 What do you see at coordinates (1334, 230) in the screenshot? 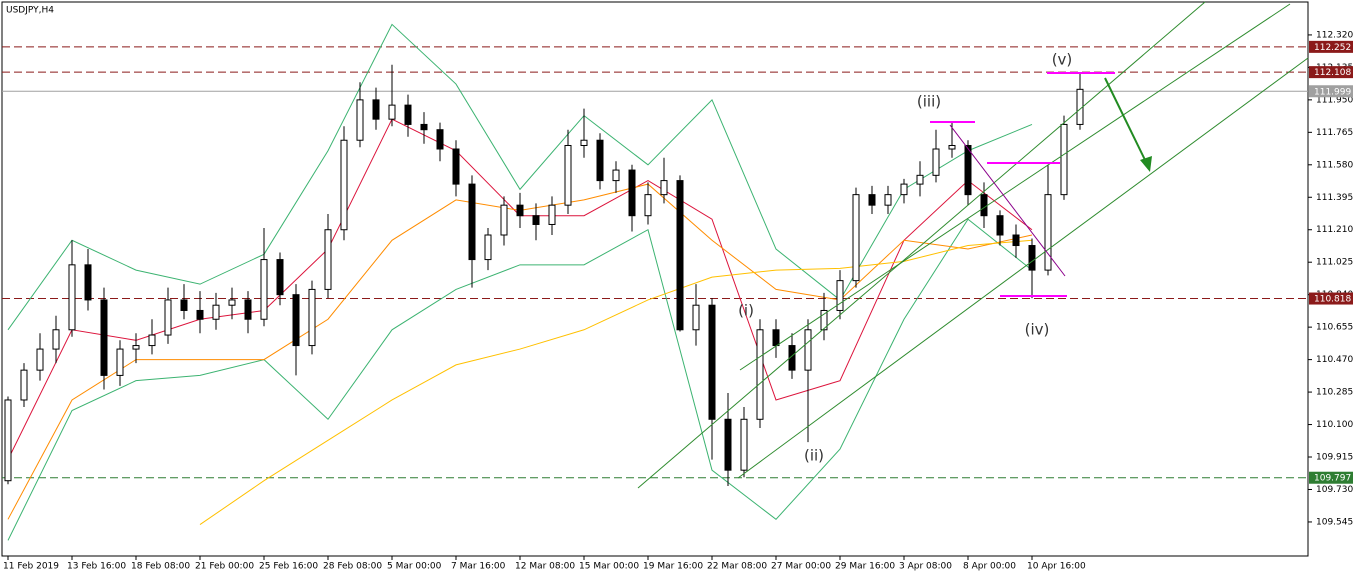
I see `y-tick-label: 111.210` at bounding box center [1334, 230].